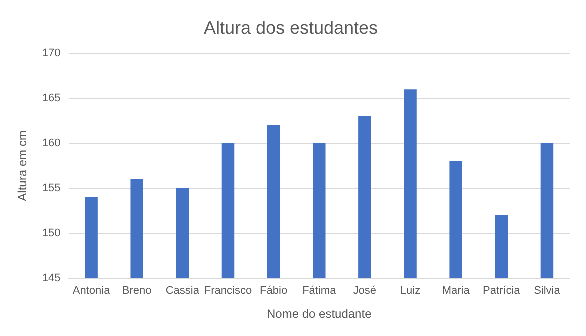  I want to click on chart-title: Altura dos estudantes, so click(291, 28).